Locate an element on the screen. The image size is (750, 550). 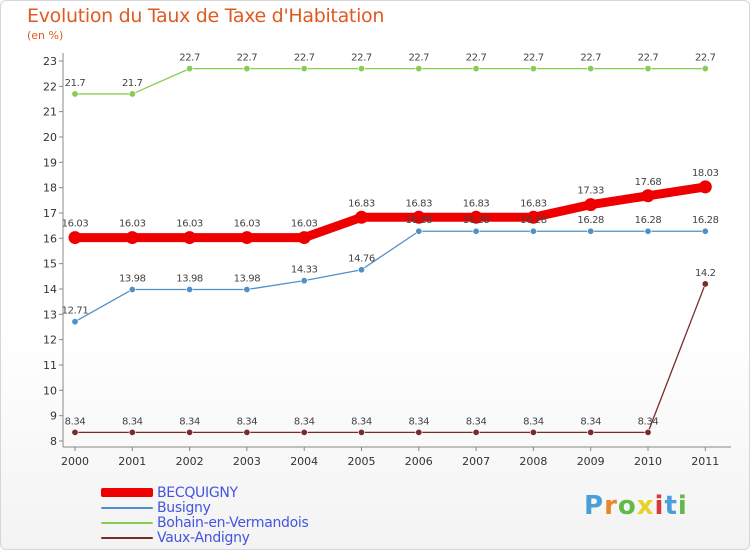
legend-item-busigny: Busigny is located at coordinates (205, 507).